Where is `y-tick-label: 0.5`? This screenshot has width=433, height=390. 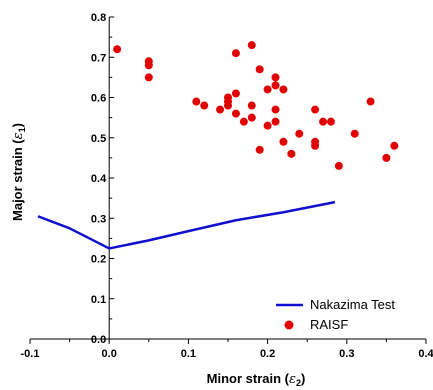
y-tick-label: 0.5 is located at coordinates (98, 139).